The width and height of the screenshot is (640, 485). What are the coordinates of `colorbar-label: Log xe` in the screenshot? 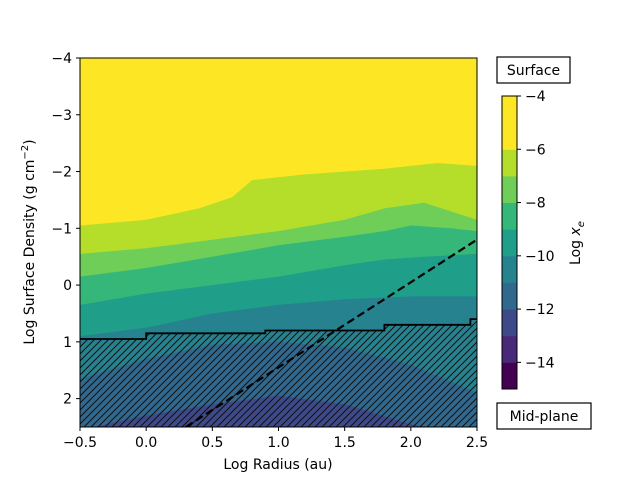 It's located at (577, 243).